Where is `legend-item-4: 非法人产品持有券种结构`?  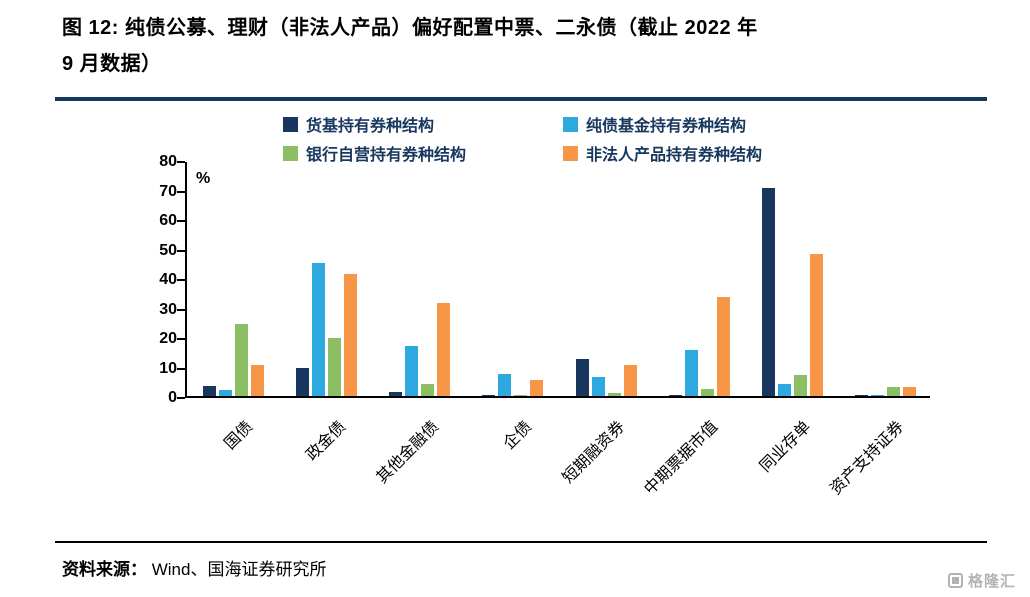
legend-item-4: 非法人产品持有券种结构 is located at coordinates (663, 153).